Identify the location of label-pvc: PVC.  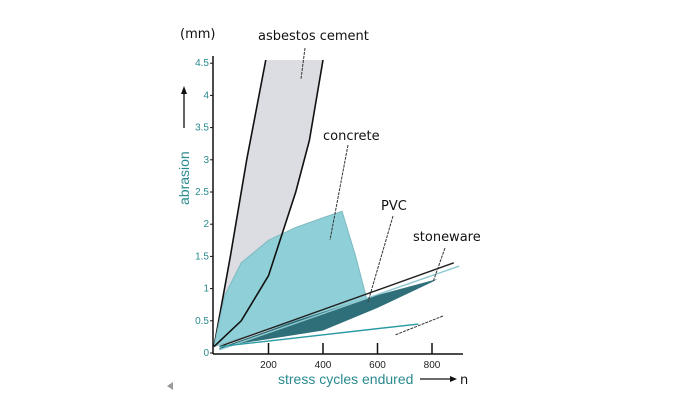
(394, 206).